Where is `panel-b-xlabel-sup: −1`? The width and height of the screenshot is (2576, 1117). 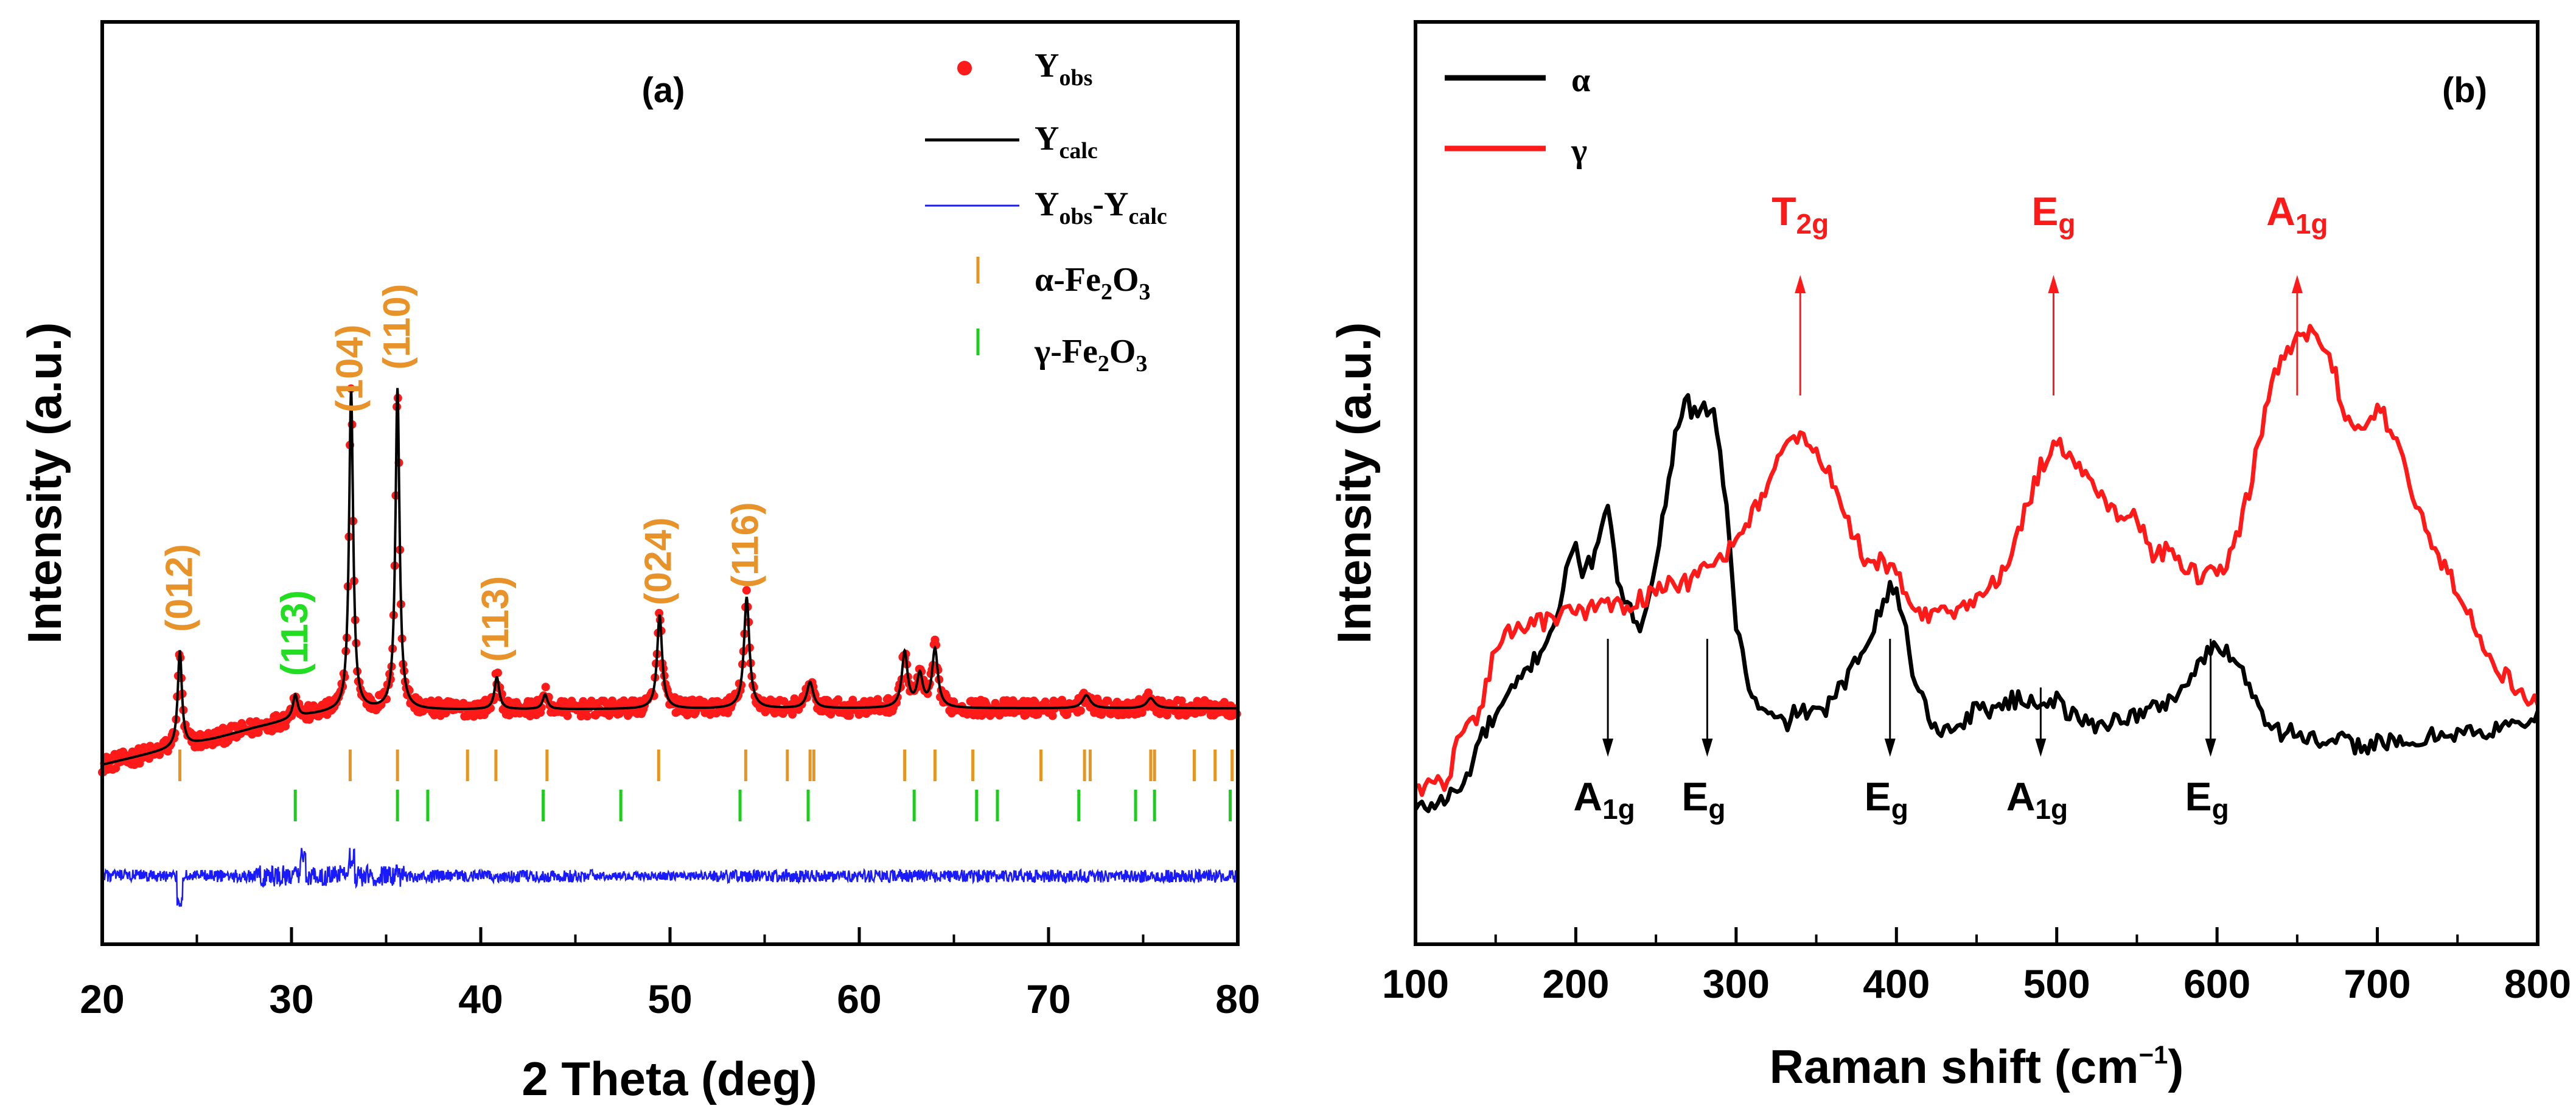
panel-b-xlabel-sup: −1 is located at coordinates (2153, 1054).